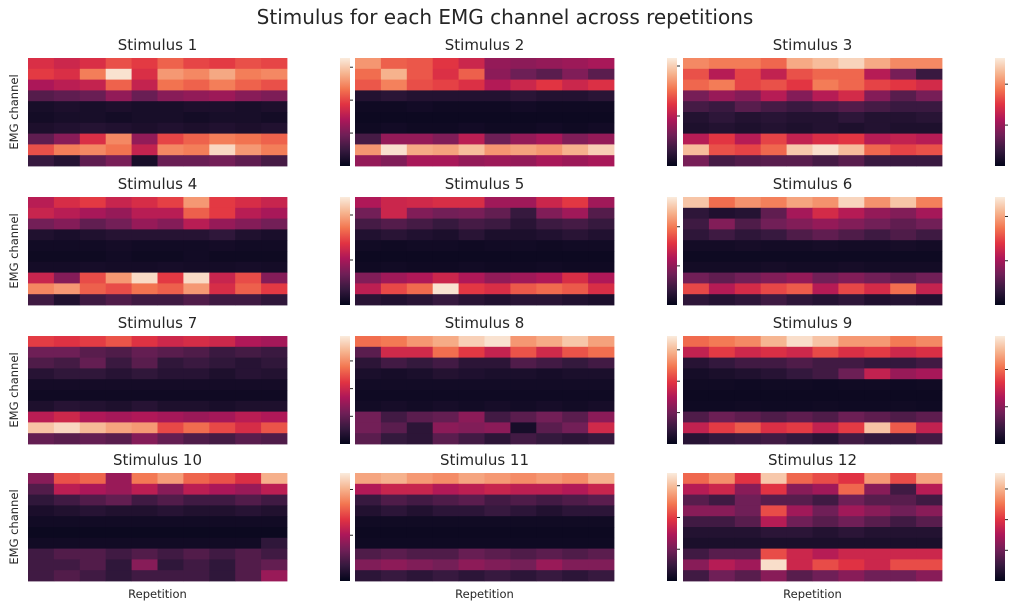 This screenshot has width=1010, height=615. I want to click on heatmap-panel: Stimulus 120.250.500.75Repetition, so click(845, 526).